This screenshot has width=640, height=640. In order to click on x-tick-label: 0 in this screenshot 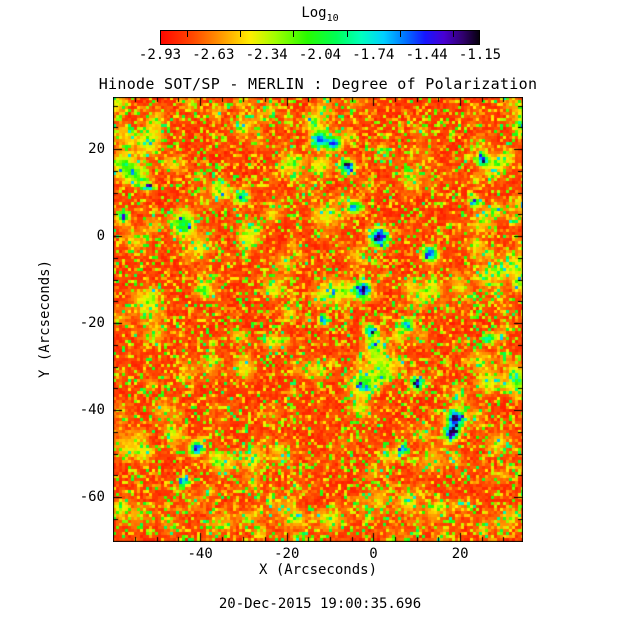, I will do `click(373, 554)`.